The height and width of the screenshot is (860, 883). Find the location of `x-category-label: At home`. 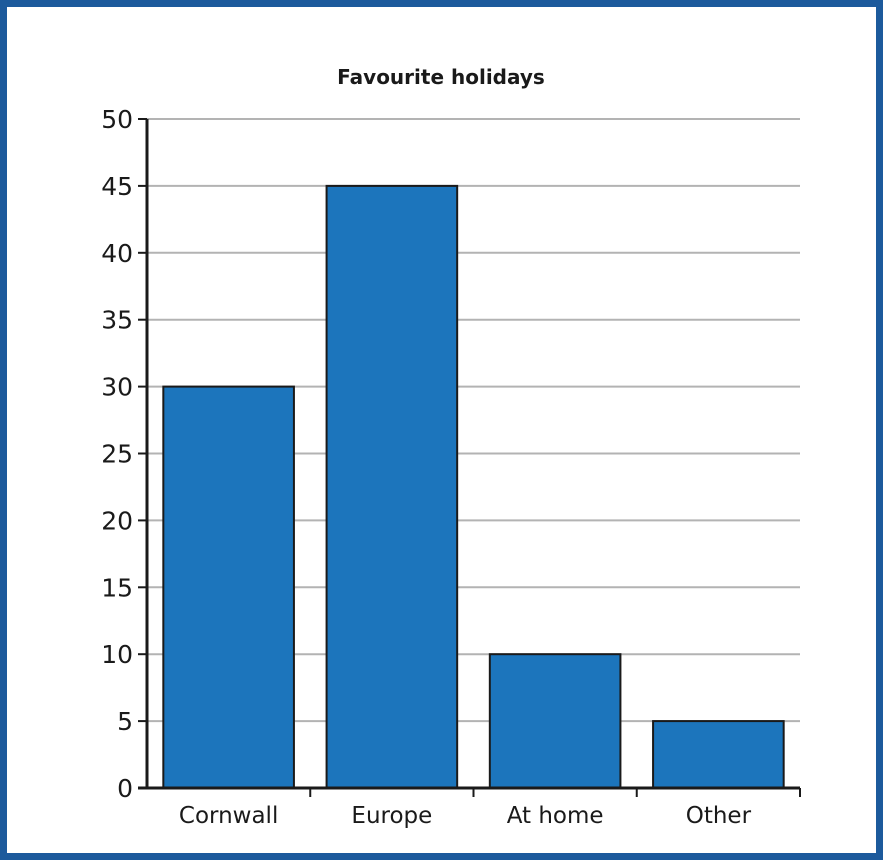

x-category-label: At home is located at coordinates (555, 816).